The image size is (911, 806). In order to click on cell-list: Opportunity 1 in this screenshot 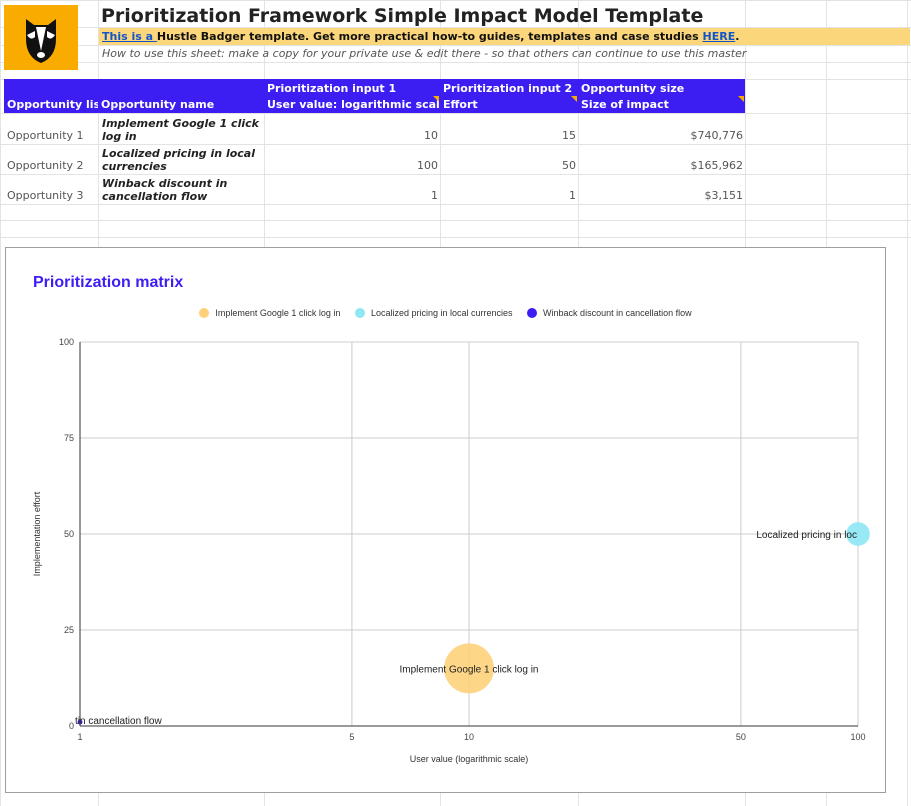, I will do `click(45, 135)`.